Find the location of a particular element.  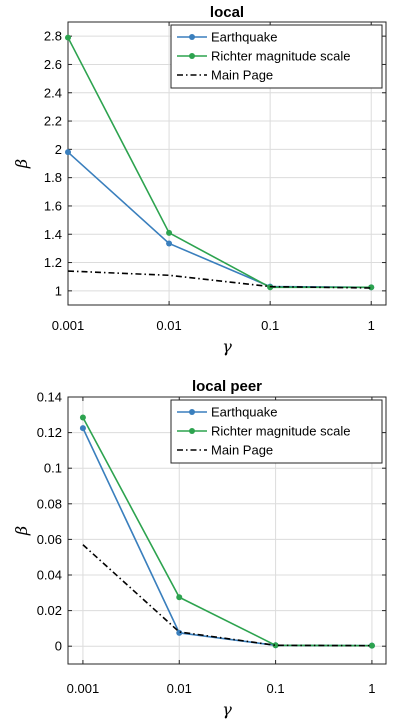

chart-title: local is located at coordinates (227, 12).